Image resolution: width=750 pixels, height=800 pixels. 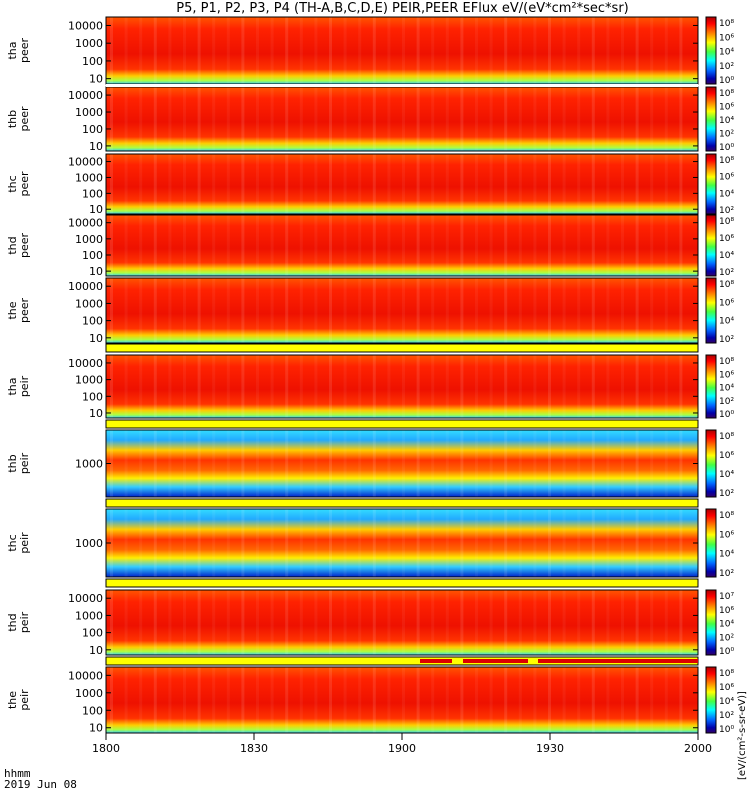 What do you see at coordinates (711, 463) in the screenshot?
I see `colorbar-thbpeir` at bounding box center [711, 463].